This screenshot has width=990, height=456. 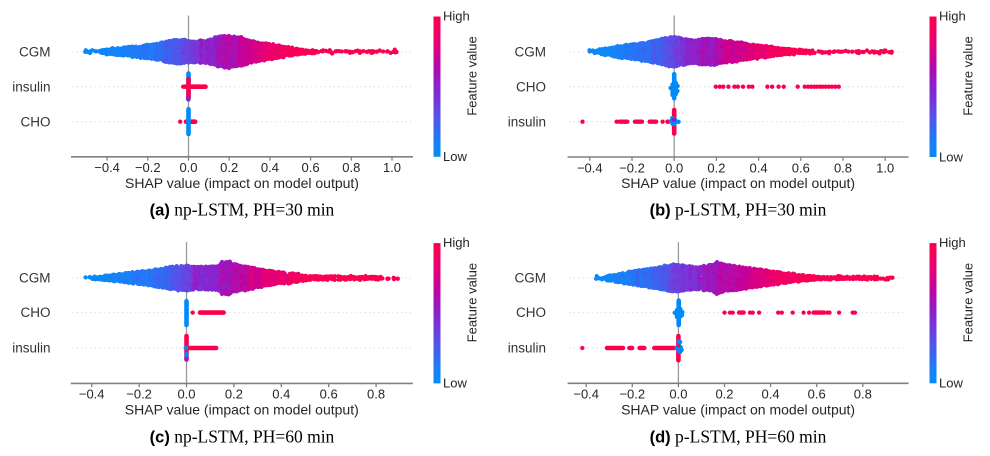 What do you see at coordinates (242, 209) in the screenshot?
I see `svg-text: (a) np-LSTM, PH=30 min` at bounding box center [242, 209].